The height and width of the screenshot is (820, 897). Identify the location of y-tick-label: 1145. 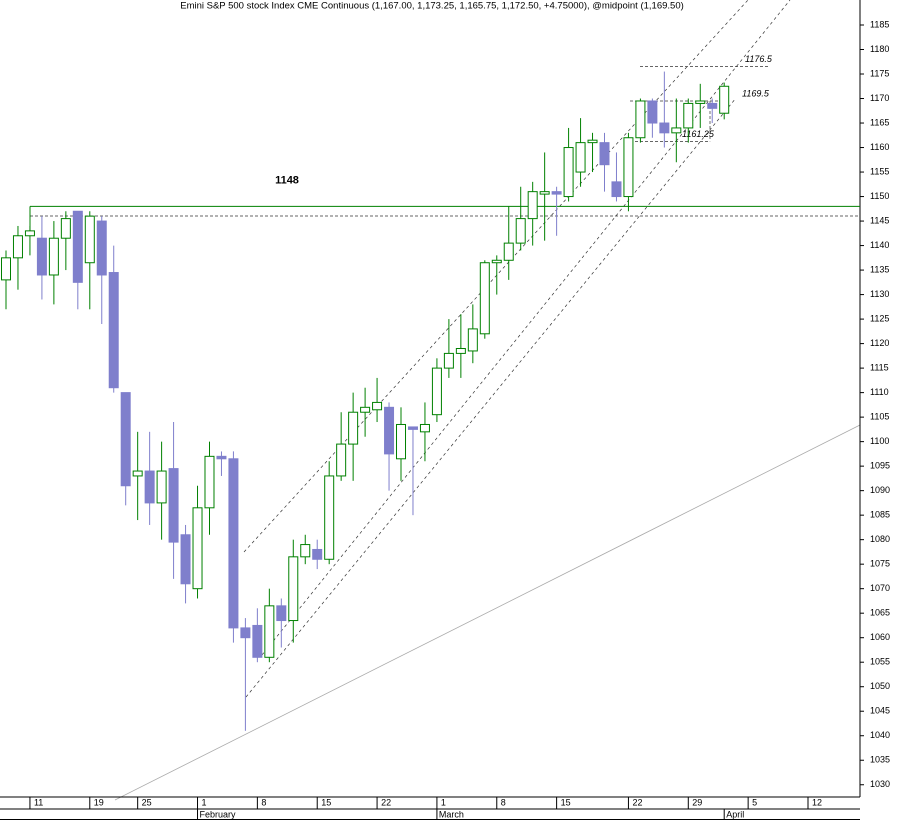
(879, 220).